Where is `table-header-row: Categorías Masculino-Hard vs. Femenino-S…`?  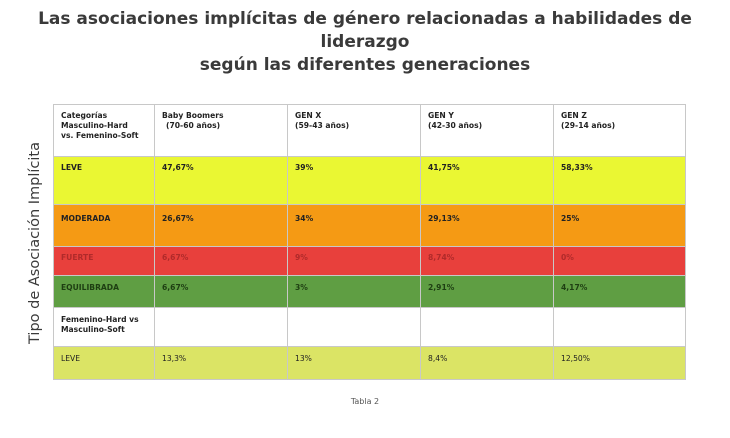 table-header-row: Categorías Masculino-Hard vs. Femenino-S… is located at coordinates (369, 130).